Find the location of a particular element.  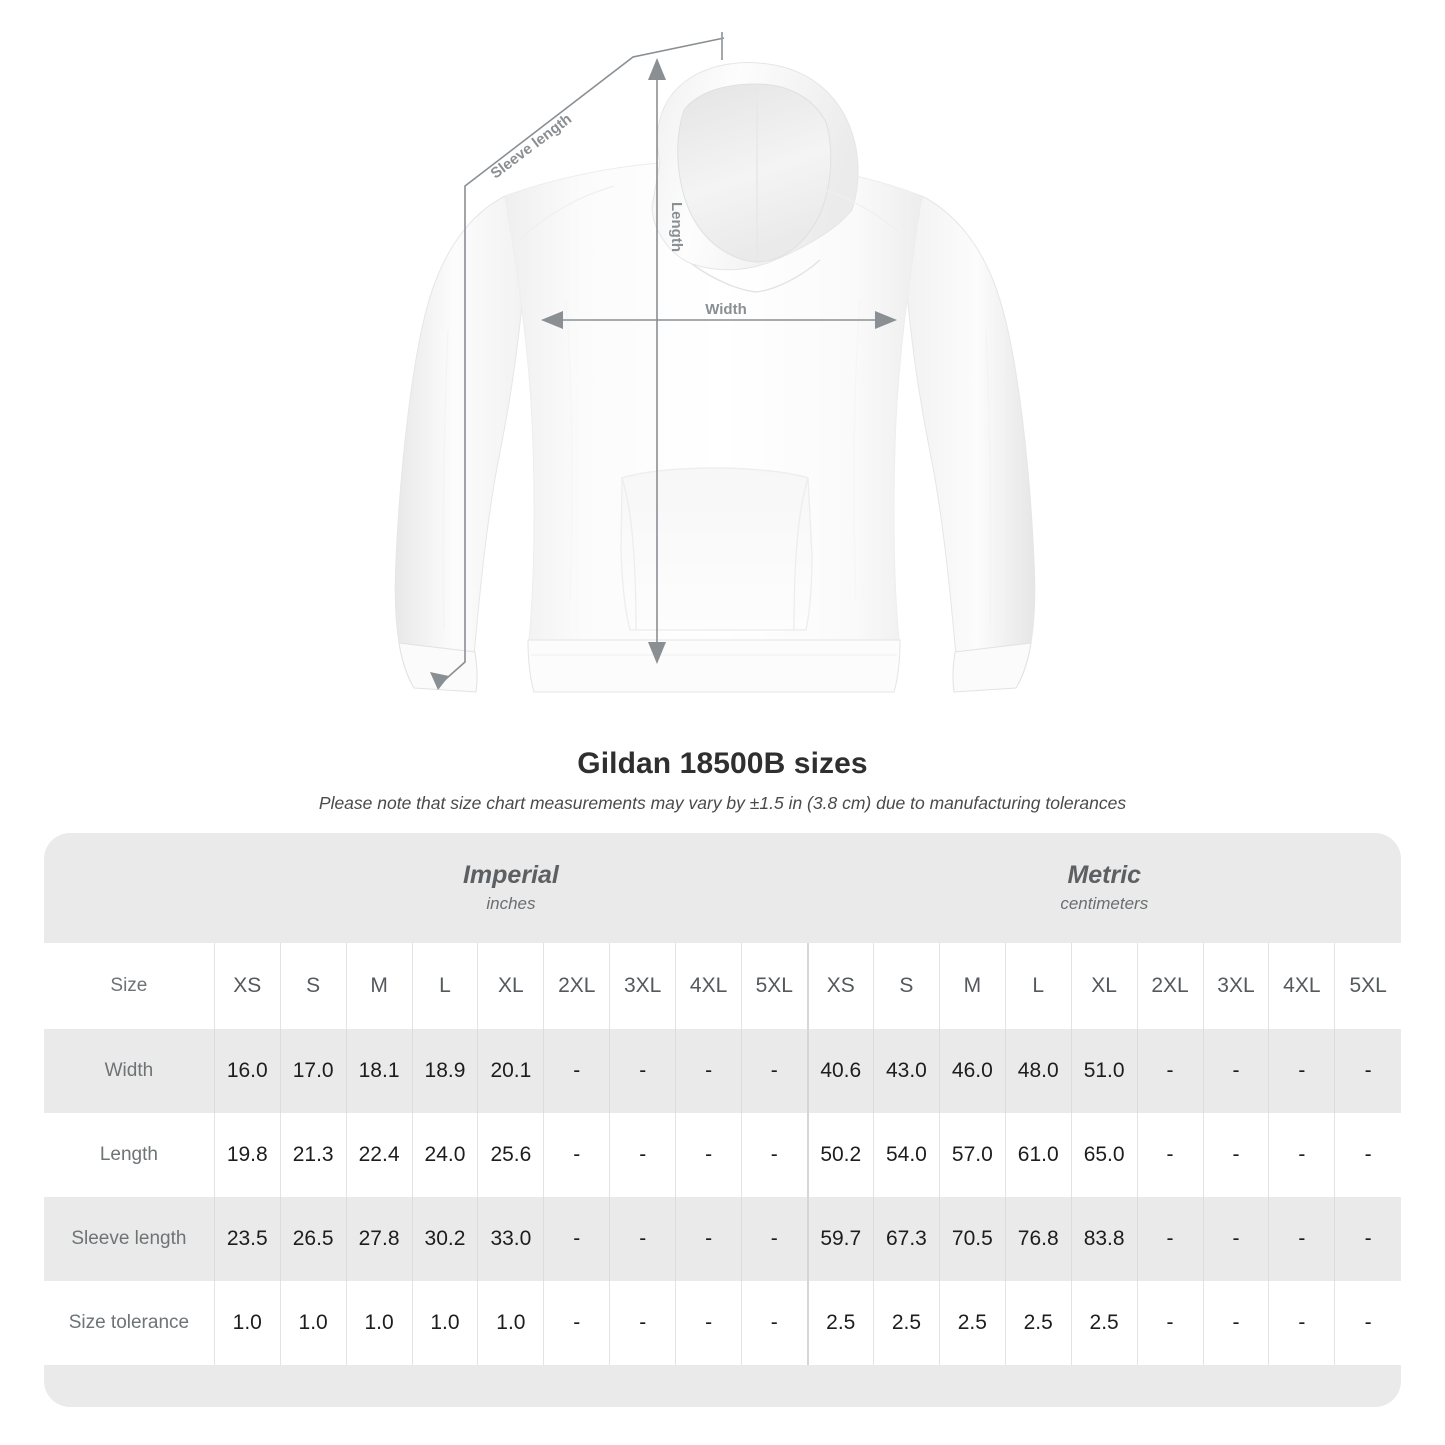

cell-sleeve-metric-xl: 83.8 is located at coordinates (1104, 1239).